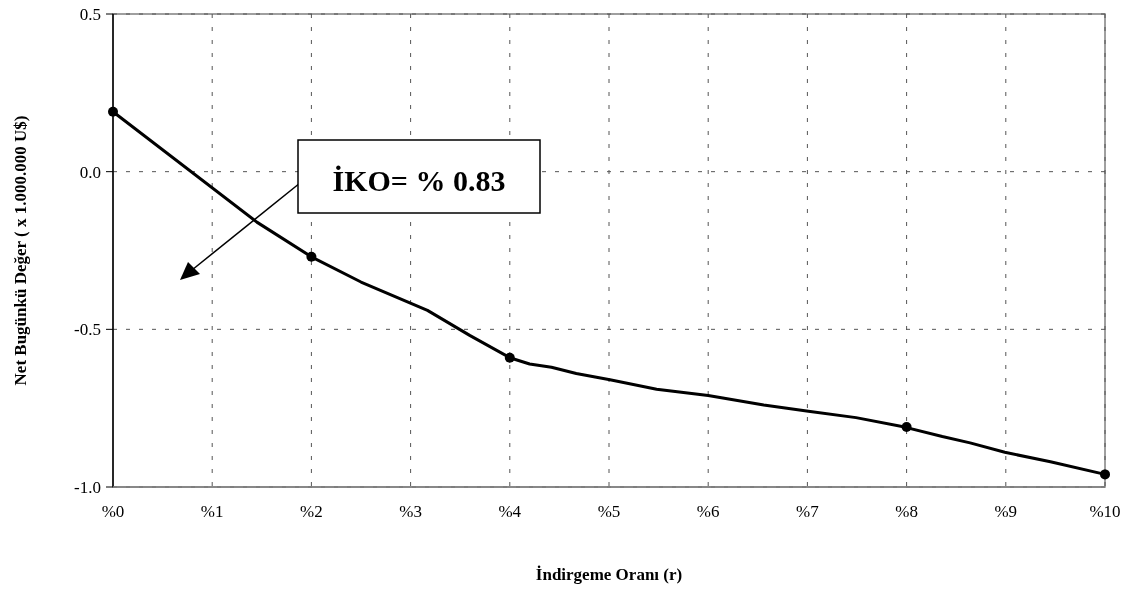 The width and height of the screenshot is (1134, 598). Describe the element at coordinates (1105, 511) in the screenshot. I see `x-tick-label: %10` at that location.